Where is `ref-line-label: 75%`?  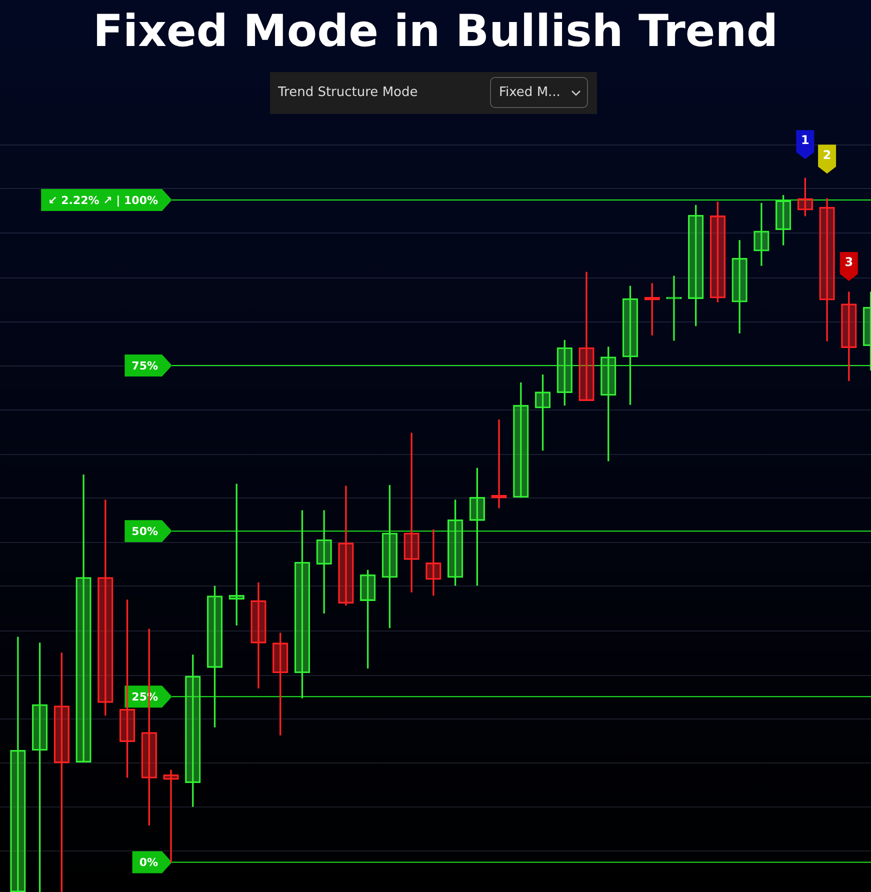
ref-line-label: 75% is located at coordinates (145, 365).